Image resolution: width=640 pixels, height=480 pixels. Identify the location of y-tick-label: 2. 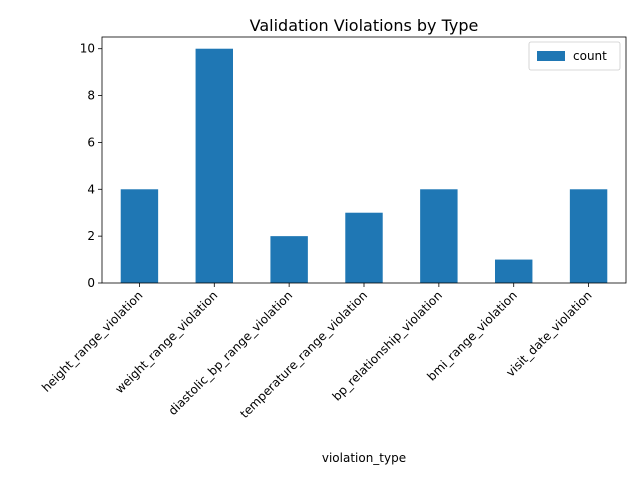
(91, 236).